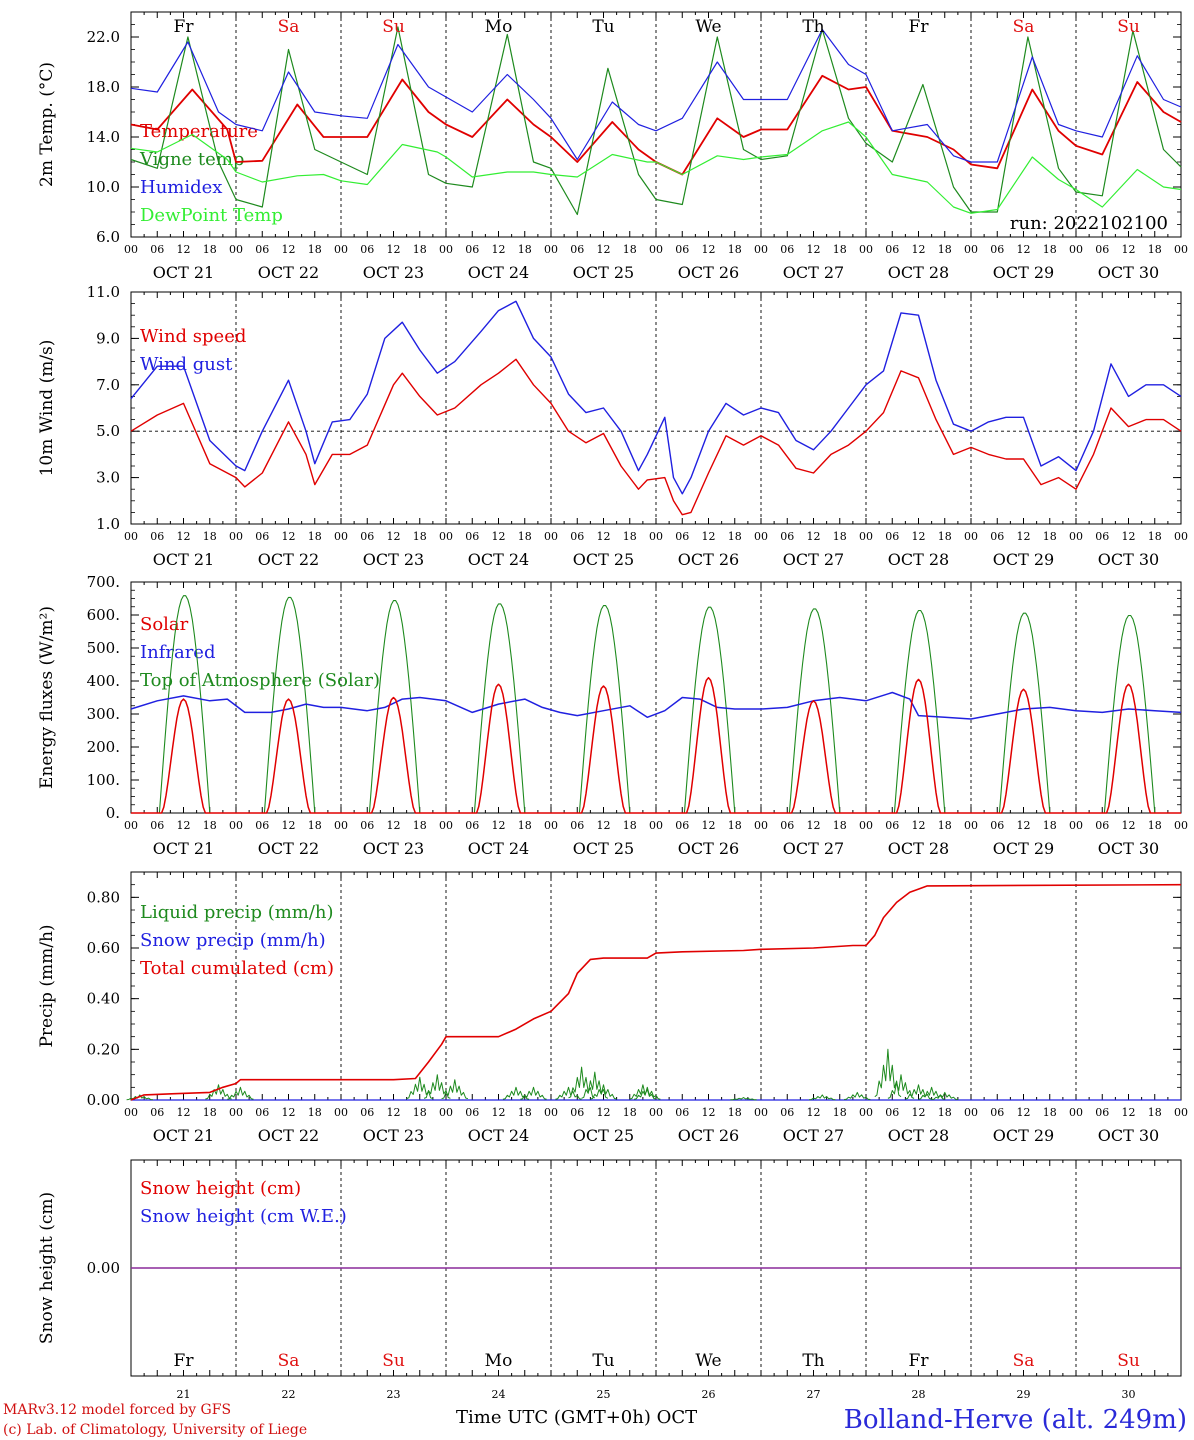 The image size is (1194, 1440). What do you see at coordinates (289, 27) in the screenshot?
I see `day-name: Sa` at bounding box center [289, 27].